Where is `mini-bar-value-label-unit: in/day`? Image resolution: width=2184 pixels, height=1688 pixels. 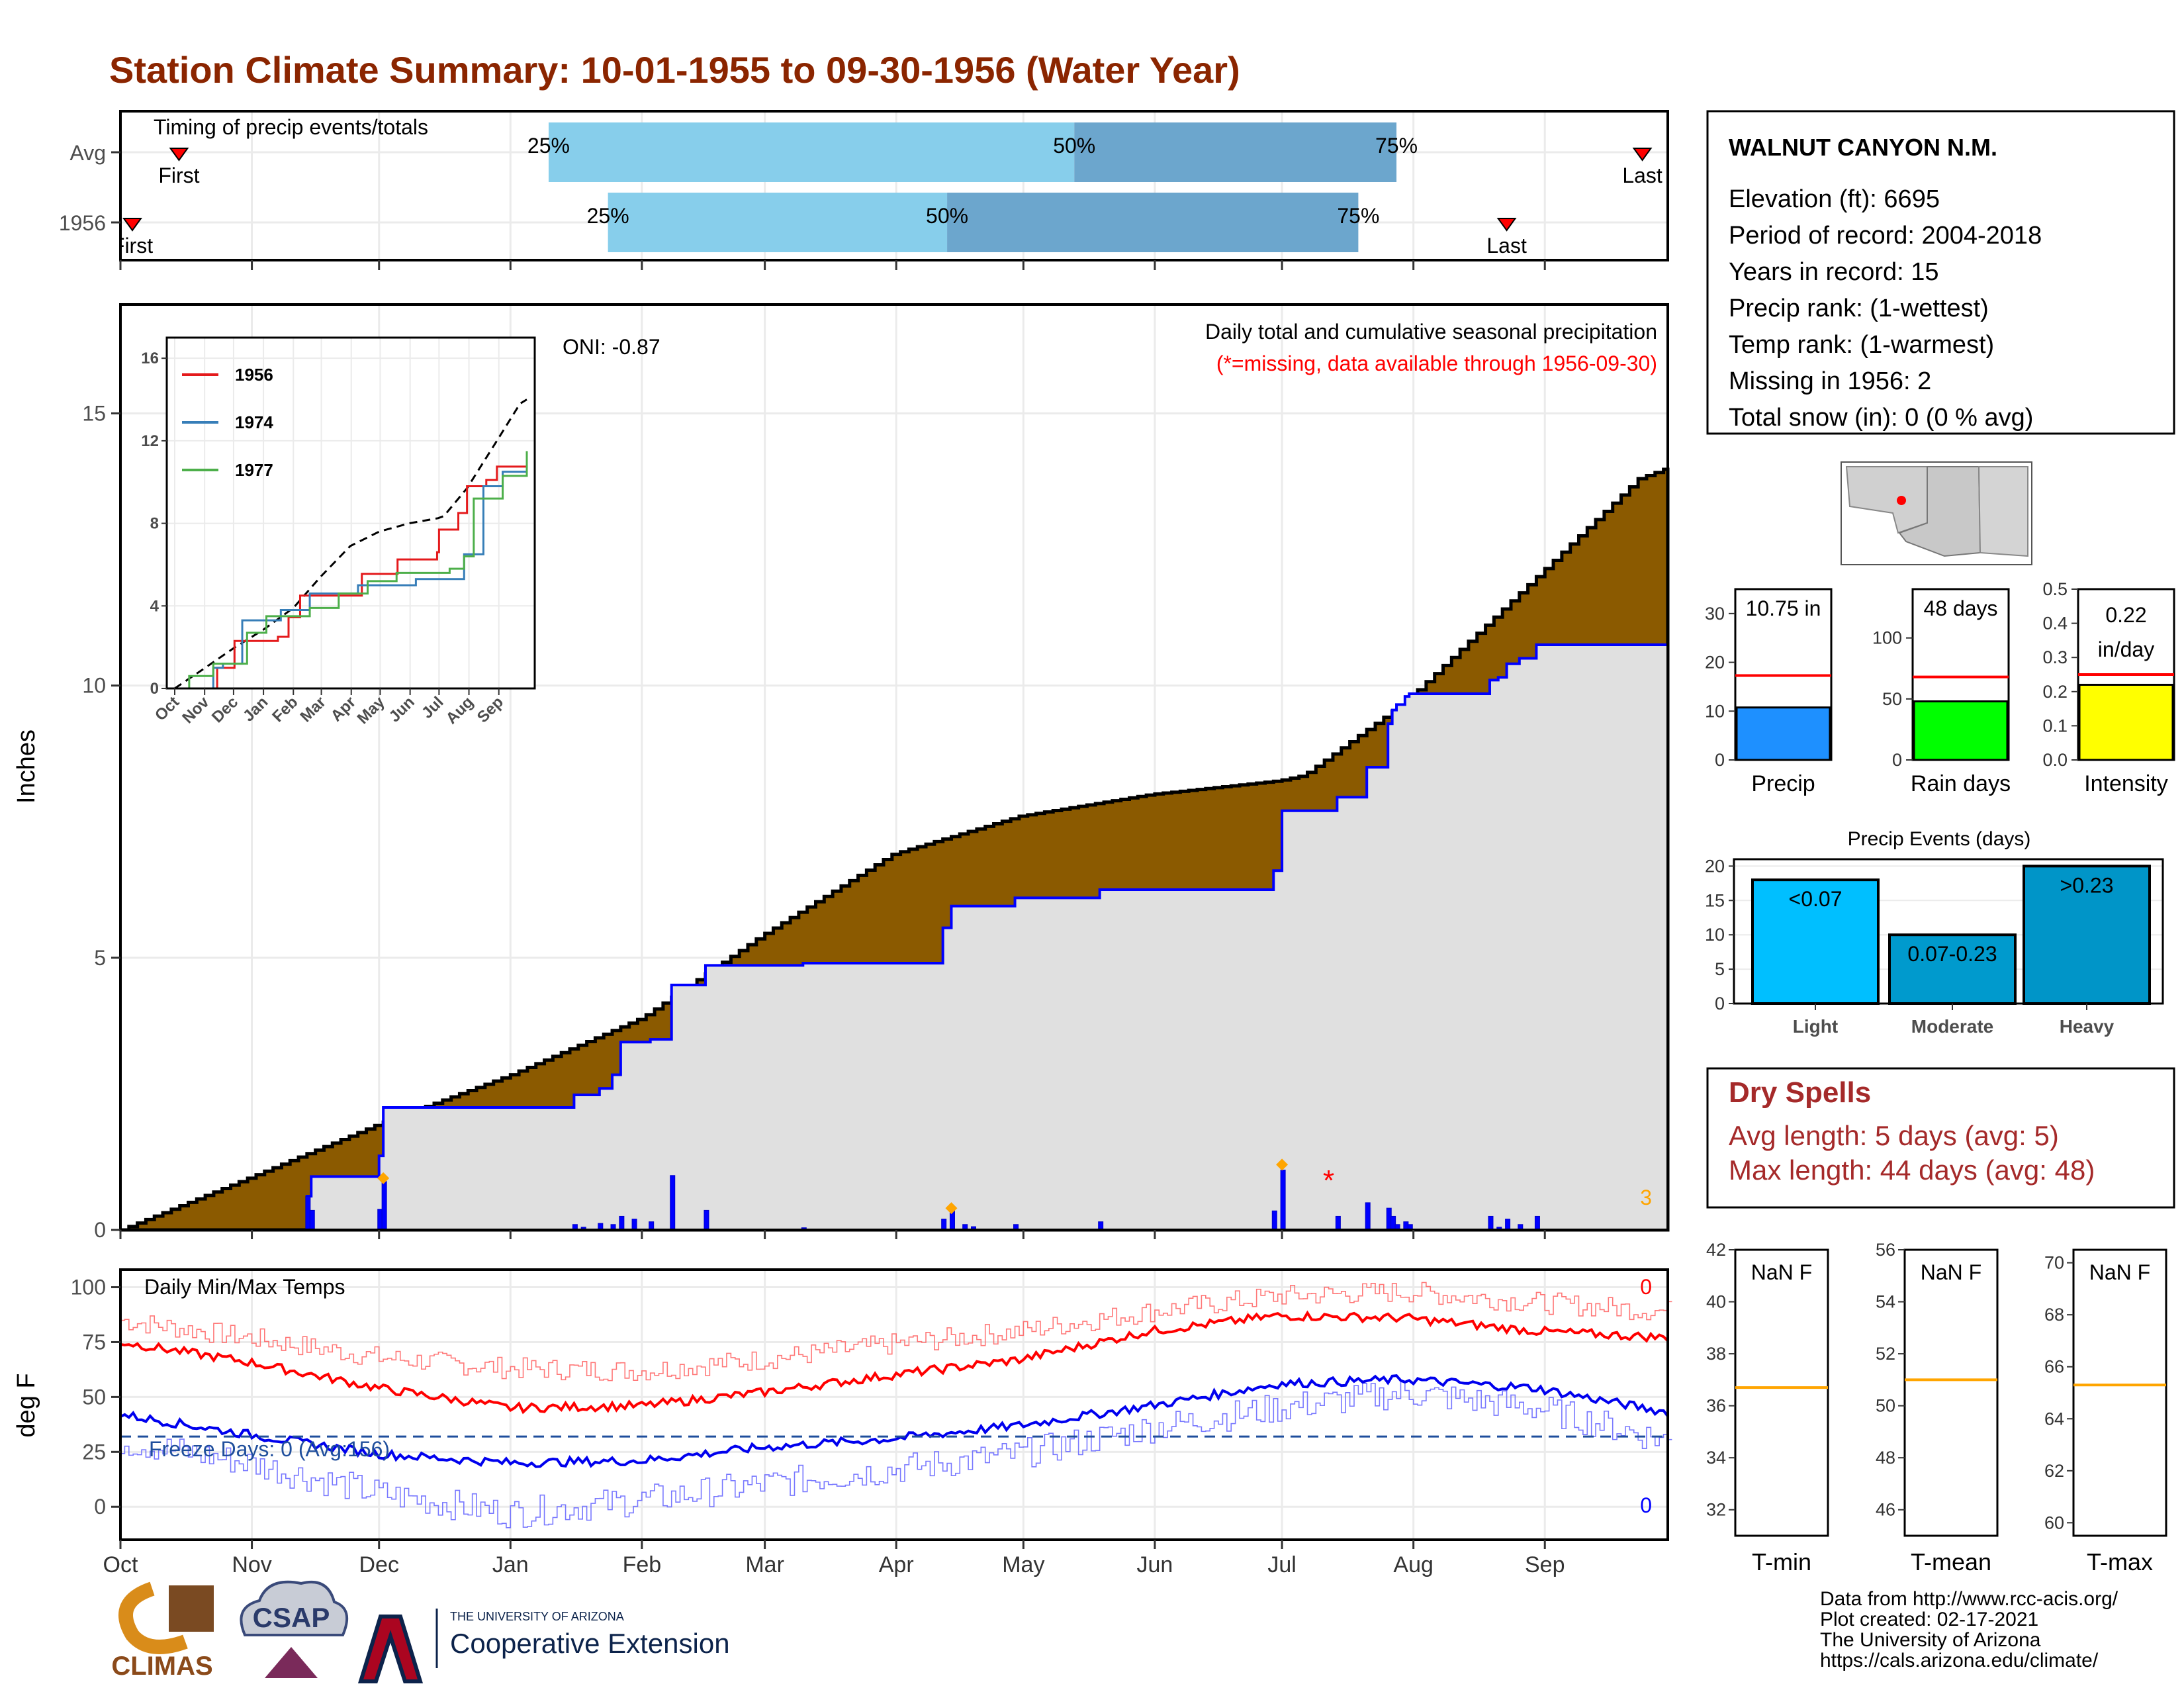
mini-bar-value-label-unit: in/day is located at coordinates (2126, 649).